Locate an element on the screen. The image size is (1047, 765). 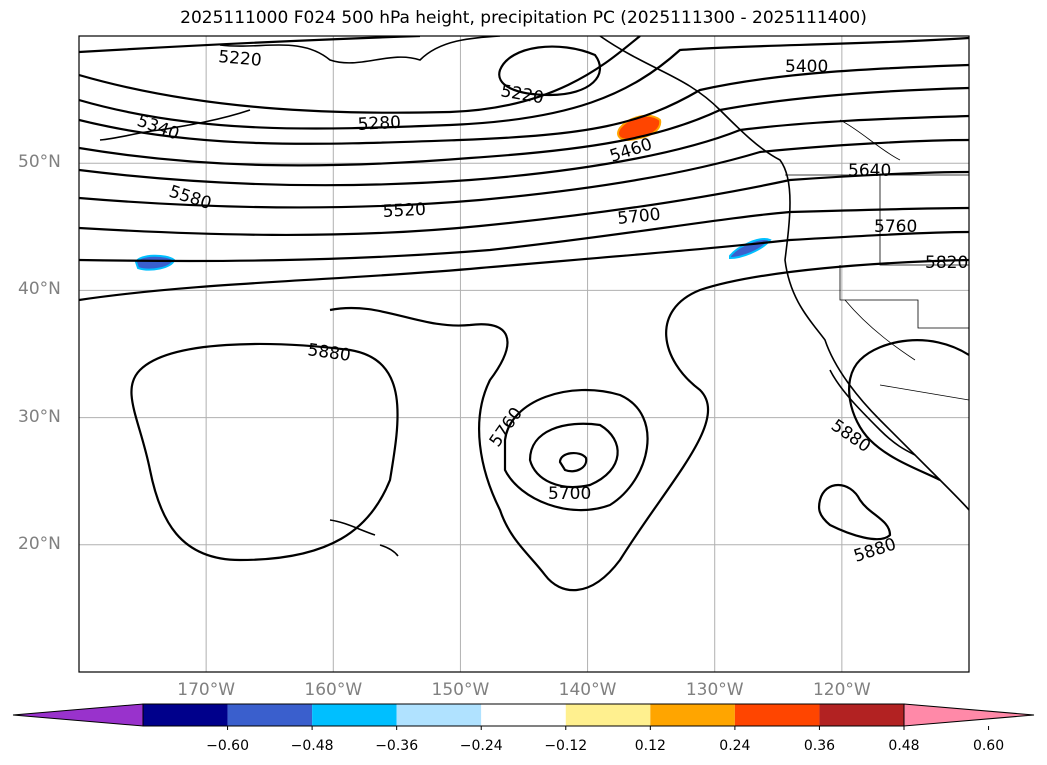
lon-label: 150°W is located at coordinates (460, 690).